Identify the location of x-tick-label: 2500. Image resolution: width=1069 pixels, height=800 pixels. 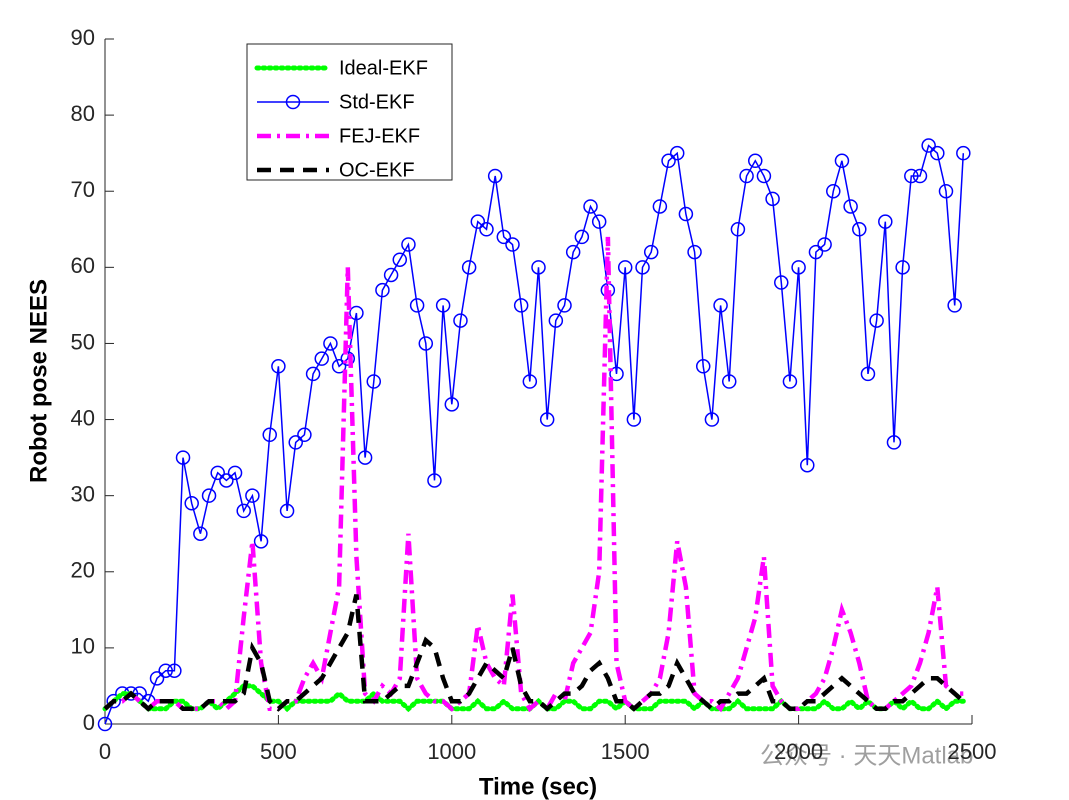
(972, 751).